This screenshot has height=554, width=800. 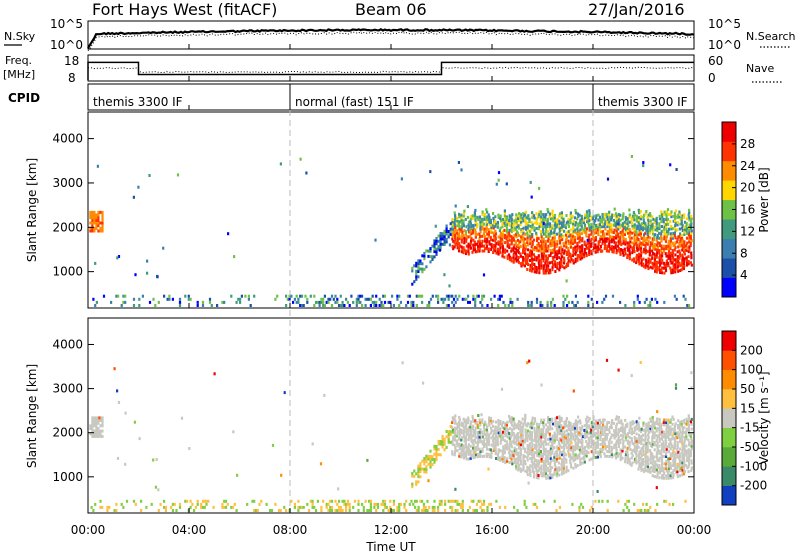 I want to click on xtick-label: 00:00, so click(x=88, y=530).